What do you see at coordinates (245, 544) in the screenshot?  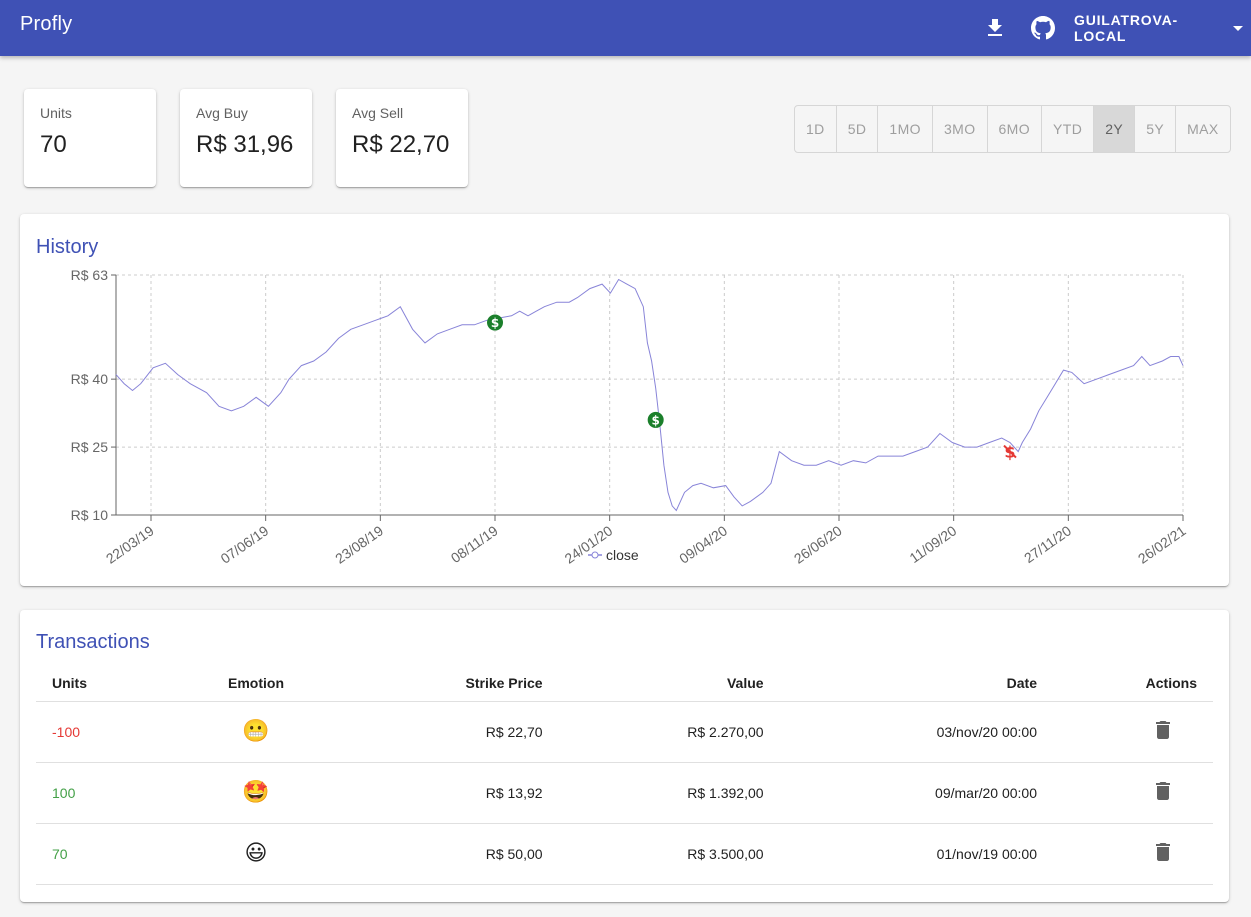 I see `x-tick-label: 07/06/19` at bounding box center [245, 544].